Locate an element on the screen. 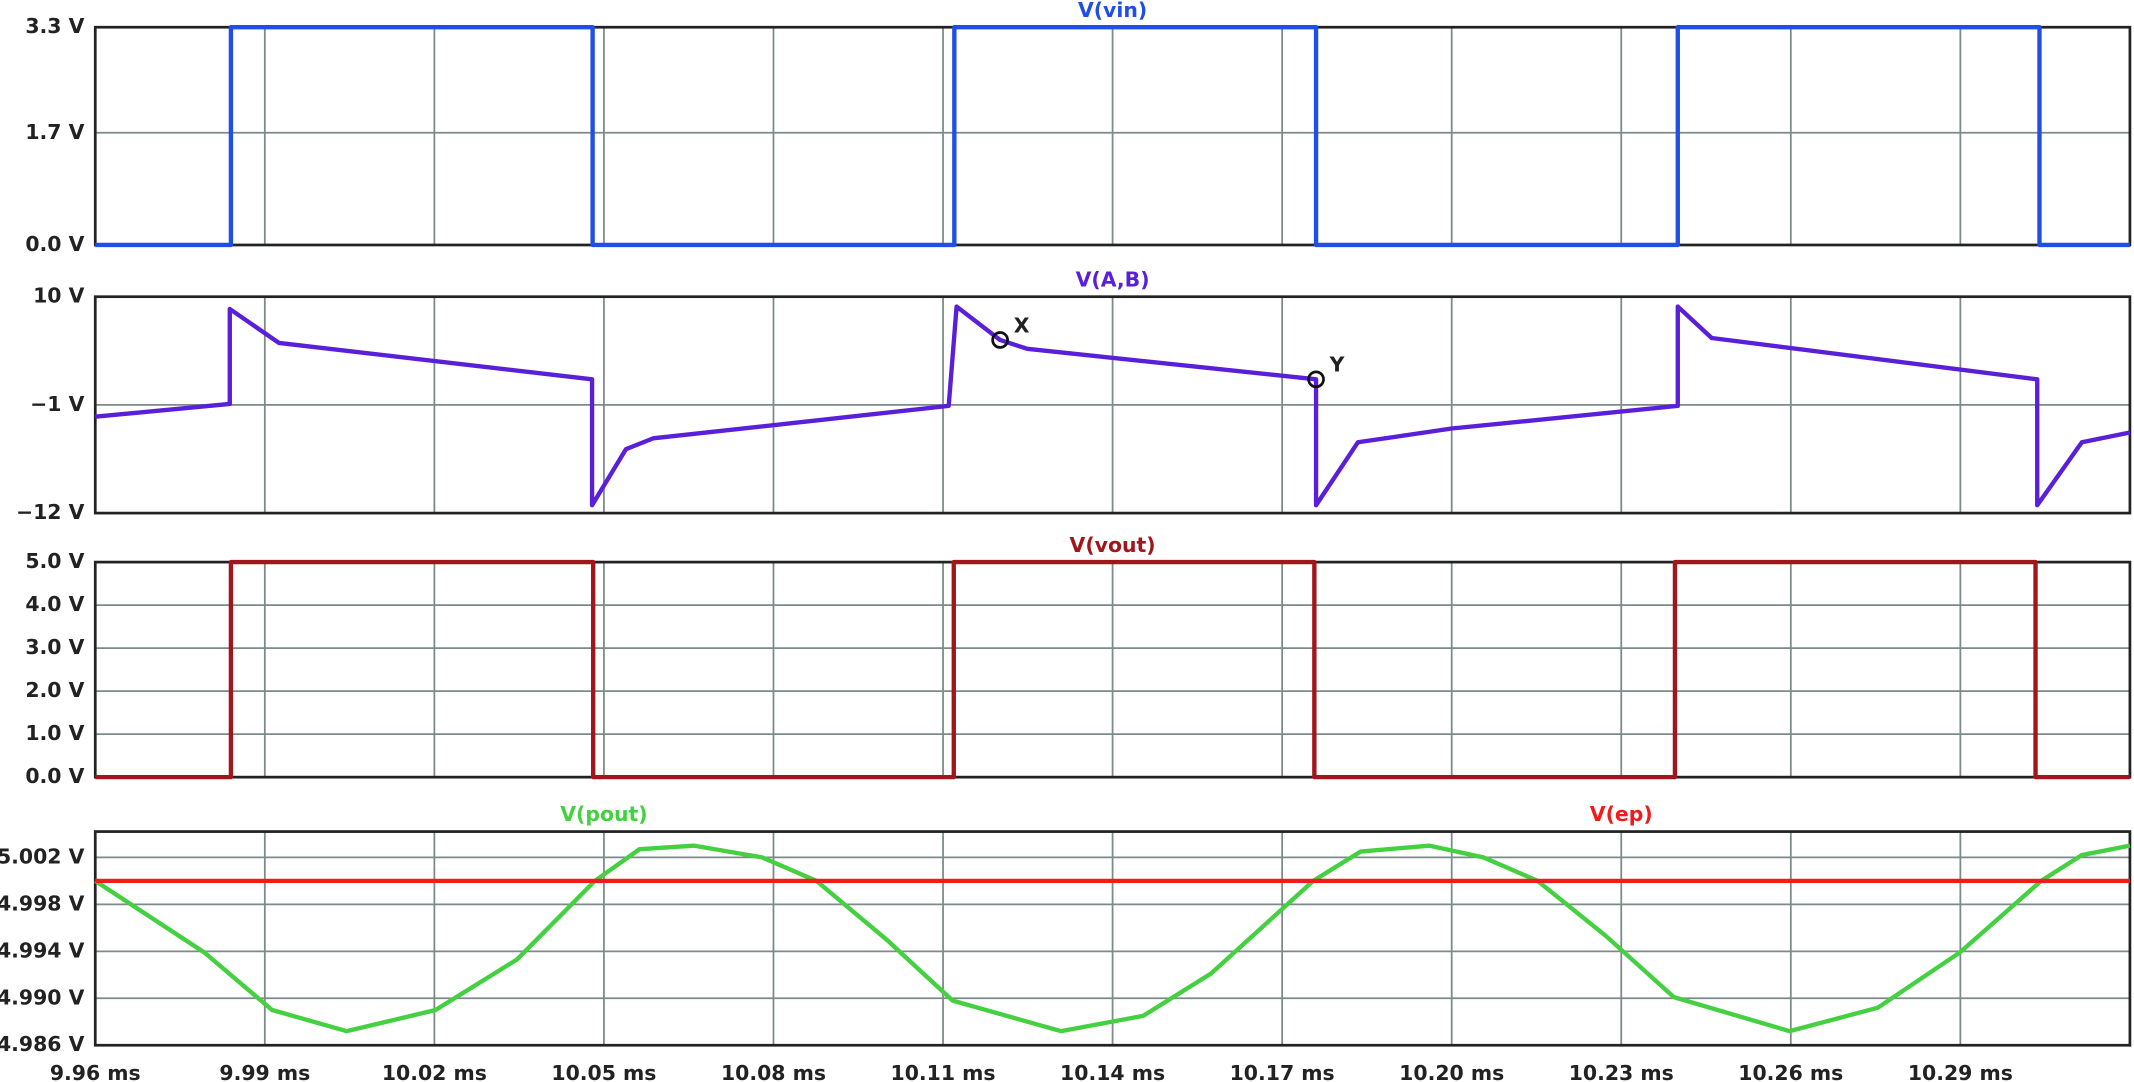  x-tick-label: 10.11 ms is located at coordinates (943, 1071).